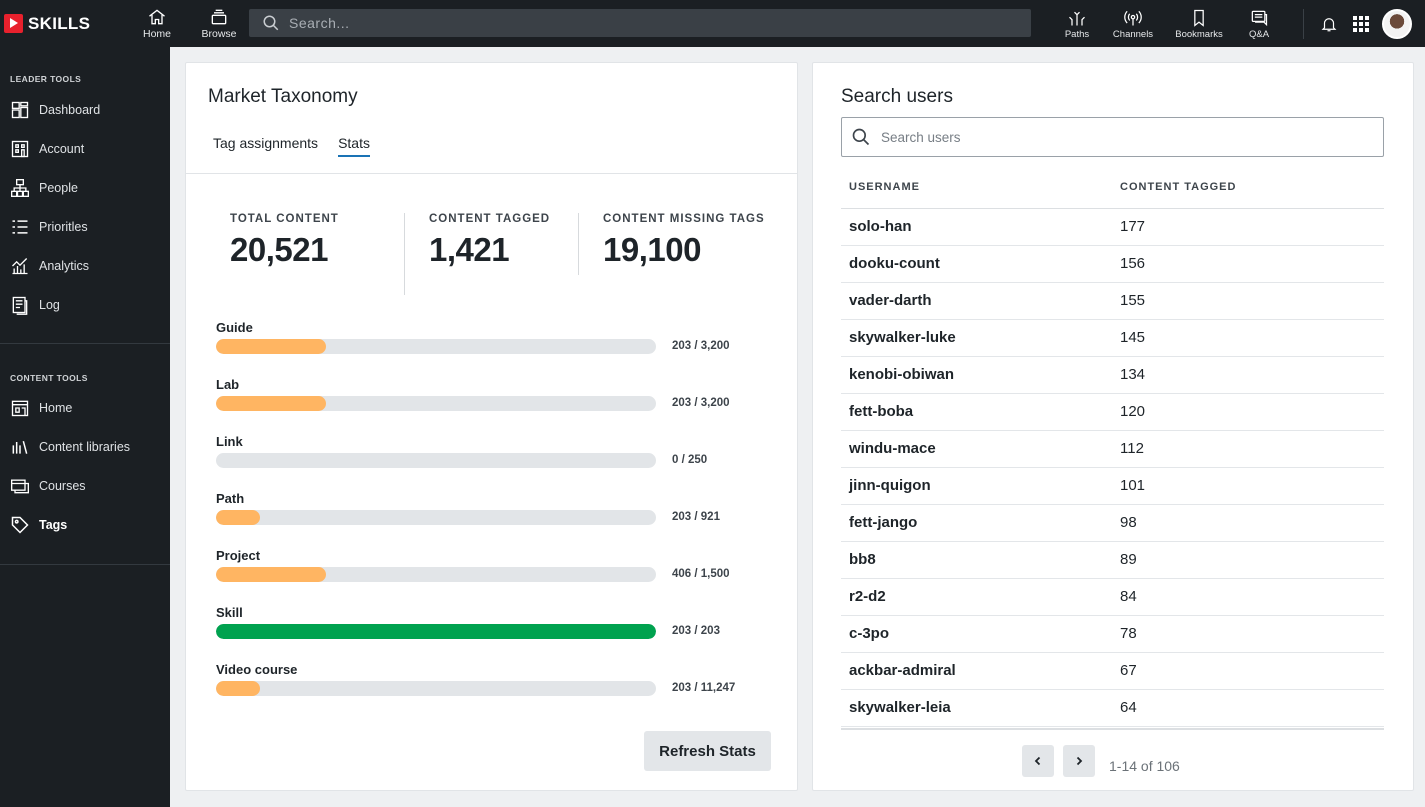 The width and height of the screenshot is (1425, 807). I want to click on sidebar-item-content-libraries: Content libraries, so click(85, 446).